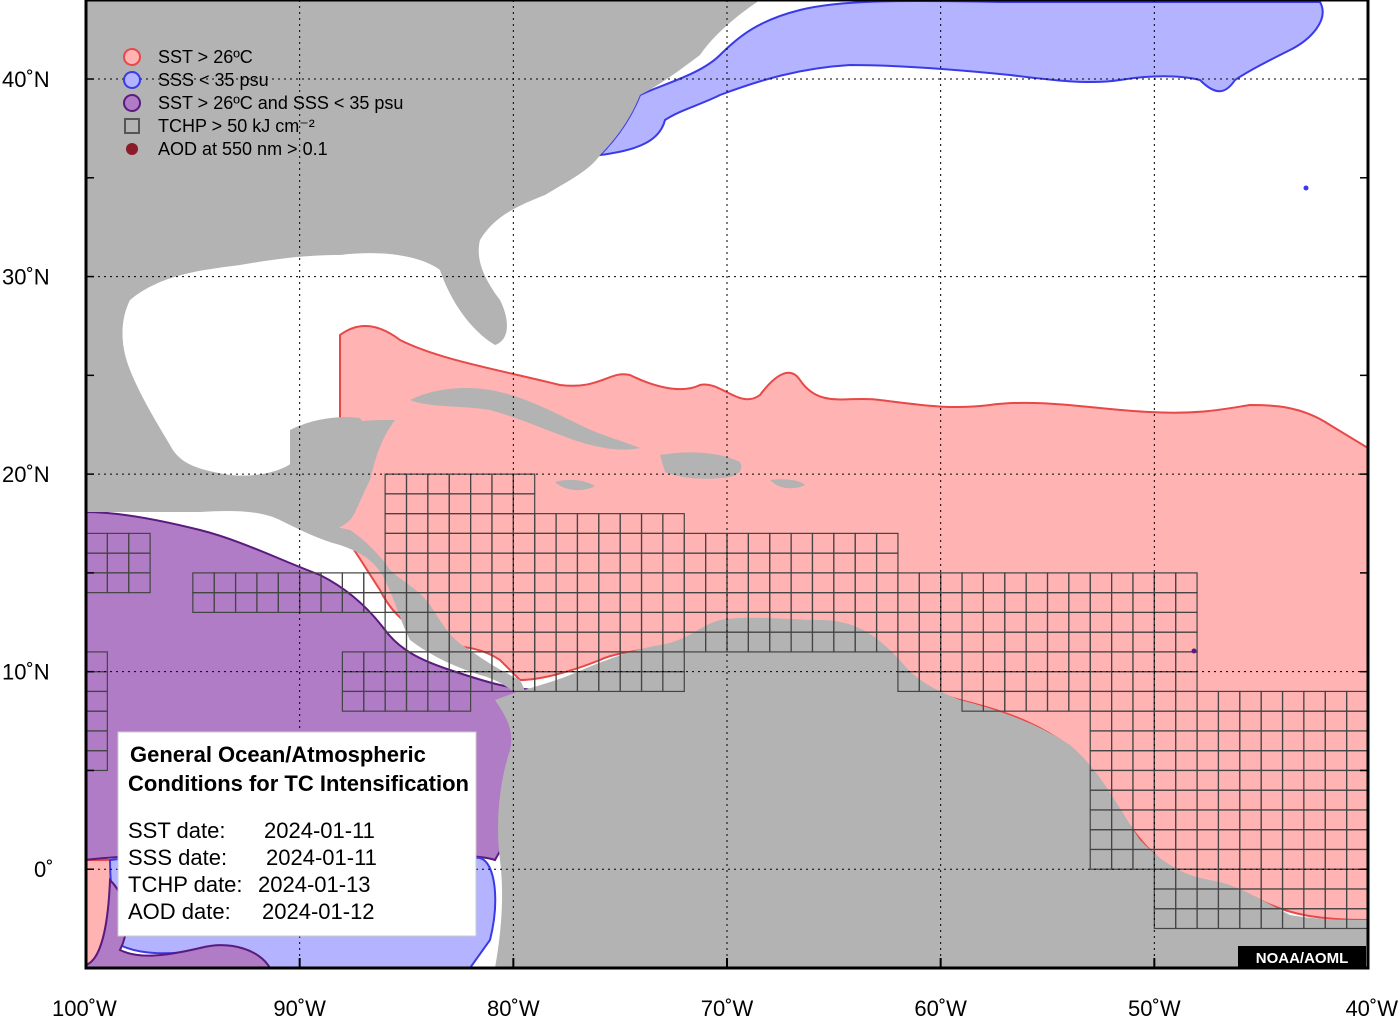  What do you see at coordinates (960, 78) in the screenshot?
I see `sss-region-north` at bounding box center [960, 78].